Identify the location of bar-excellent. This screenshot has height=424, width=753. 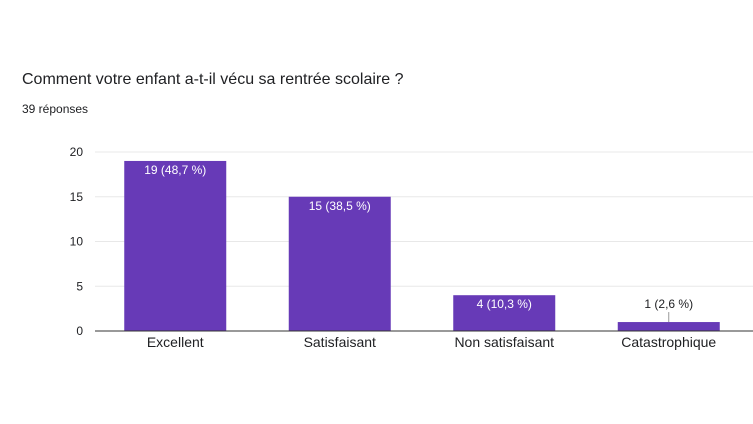
(175, 245).